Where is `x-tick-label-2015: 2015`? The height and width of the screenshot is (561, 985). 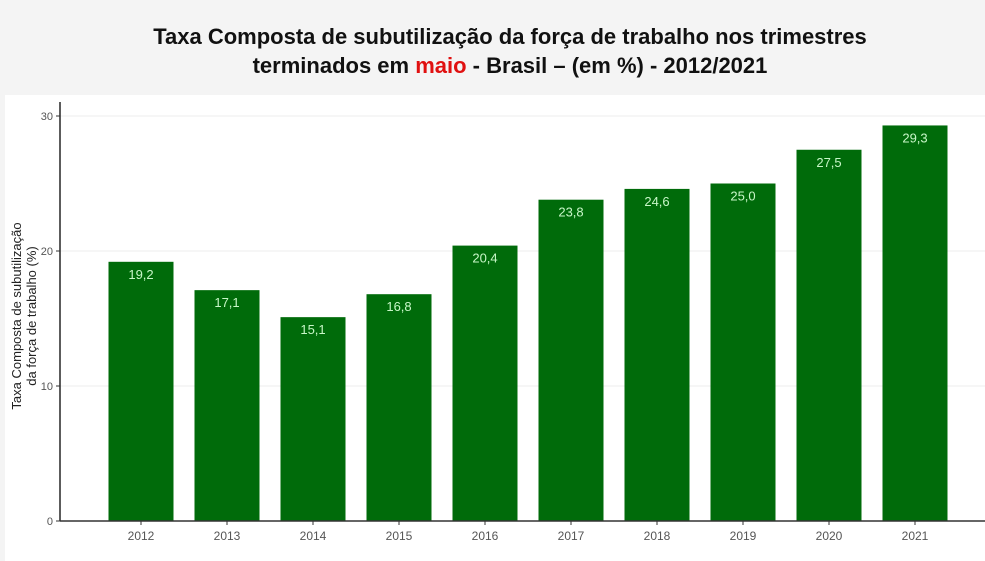
x-tick-label-2015: 2015 is located at coordinates (399, 536).